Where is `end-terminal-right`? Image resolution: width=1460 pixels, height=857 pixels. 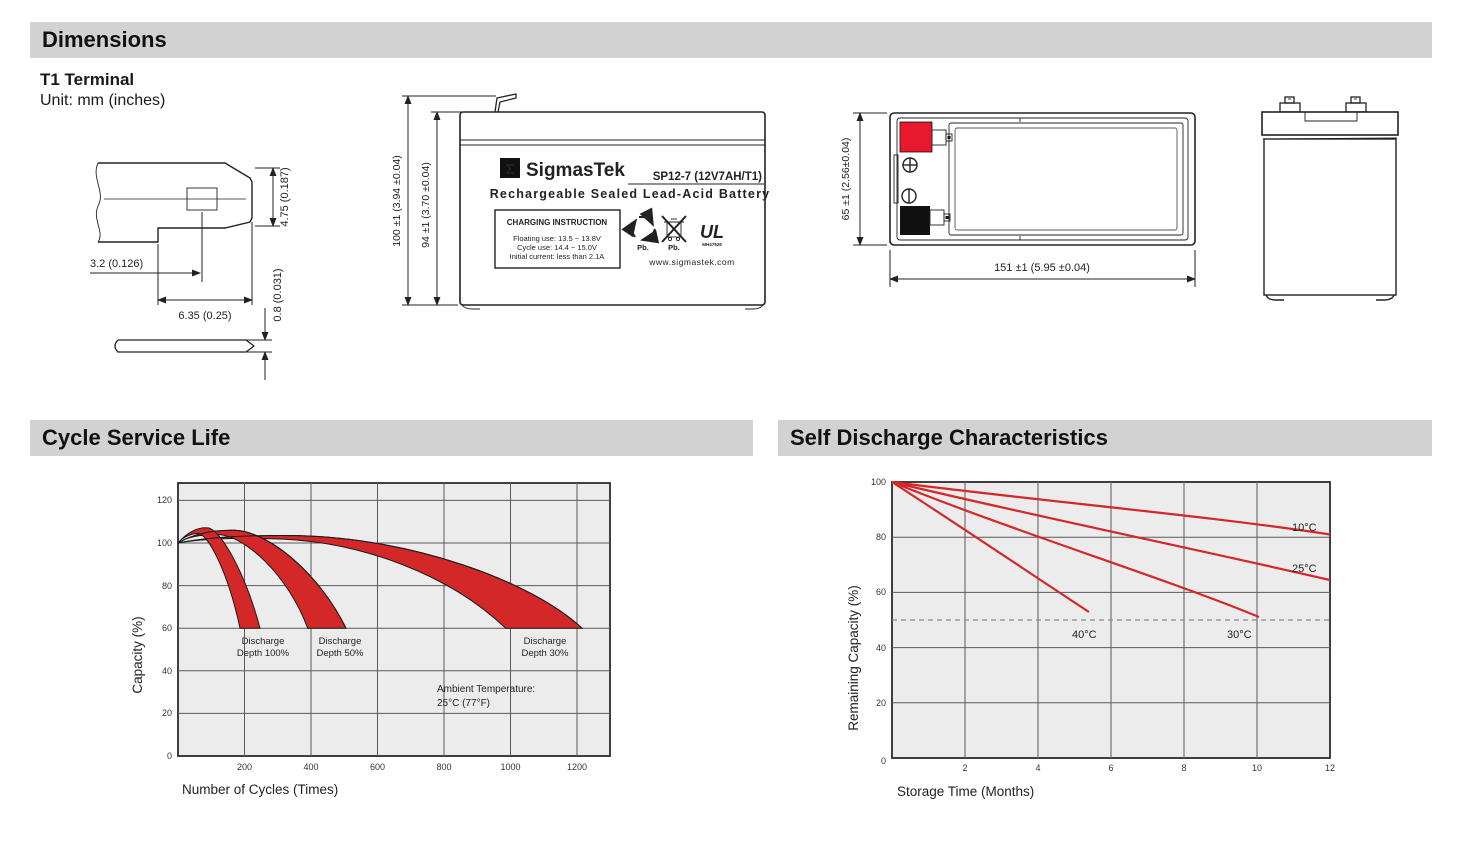
end-terminal-right is located at coordinates (1356, 104).